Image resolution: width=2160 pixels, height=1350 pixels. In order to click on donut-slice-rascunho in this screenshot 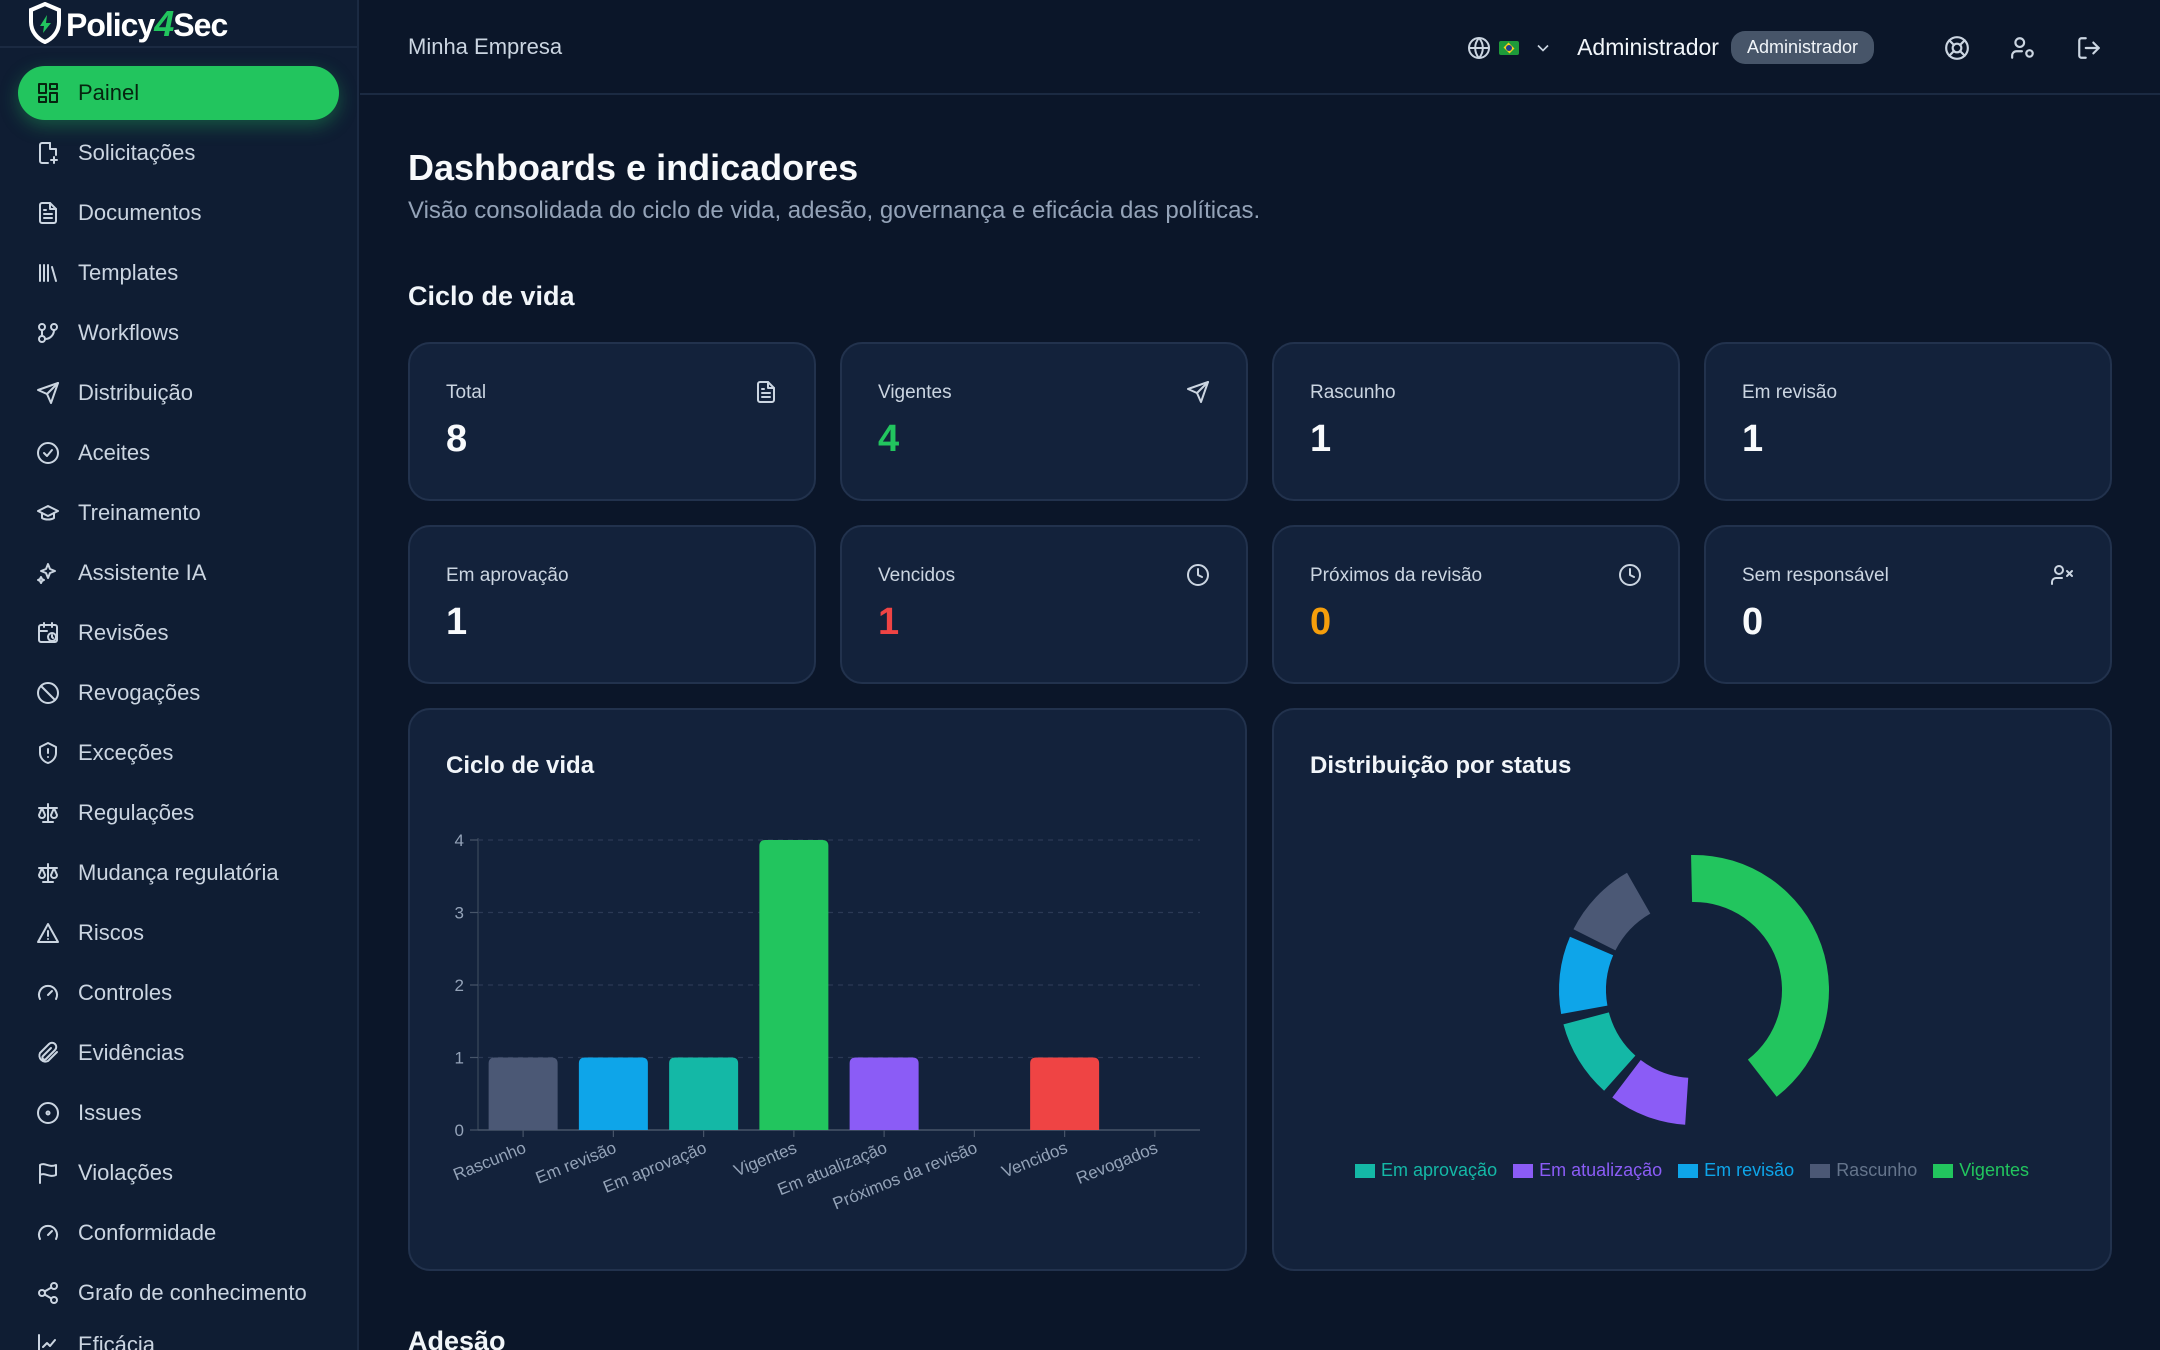, I will do `click(1612, 911)`.